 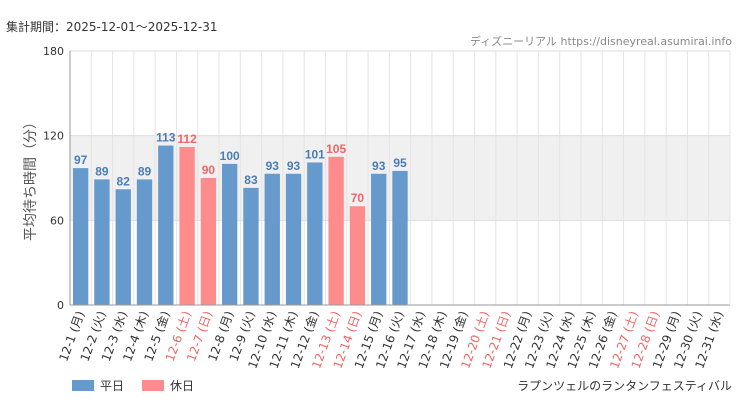 What do you see at coordinates (153, 385) in the screenshot?
I see `legend-swatch-holiday` at bounding box center [153, 385].